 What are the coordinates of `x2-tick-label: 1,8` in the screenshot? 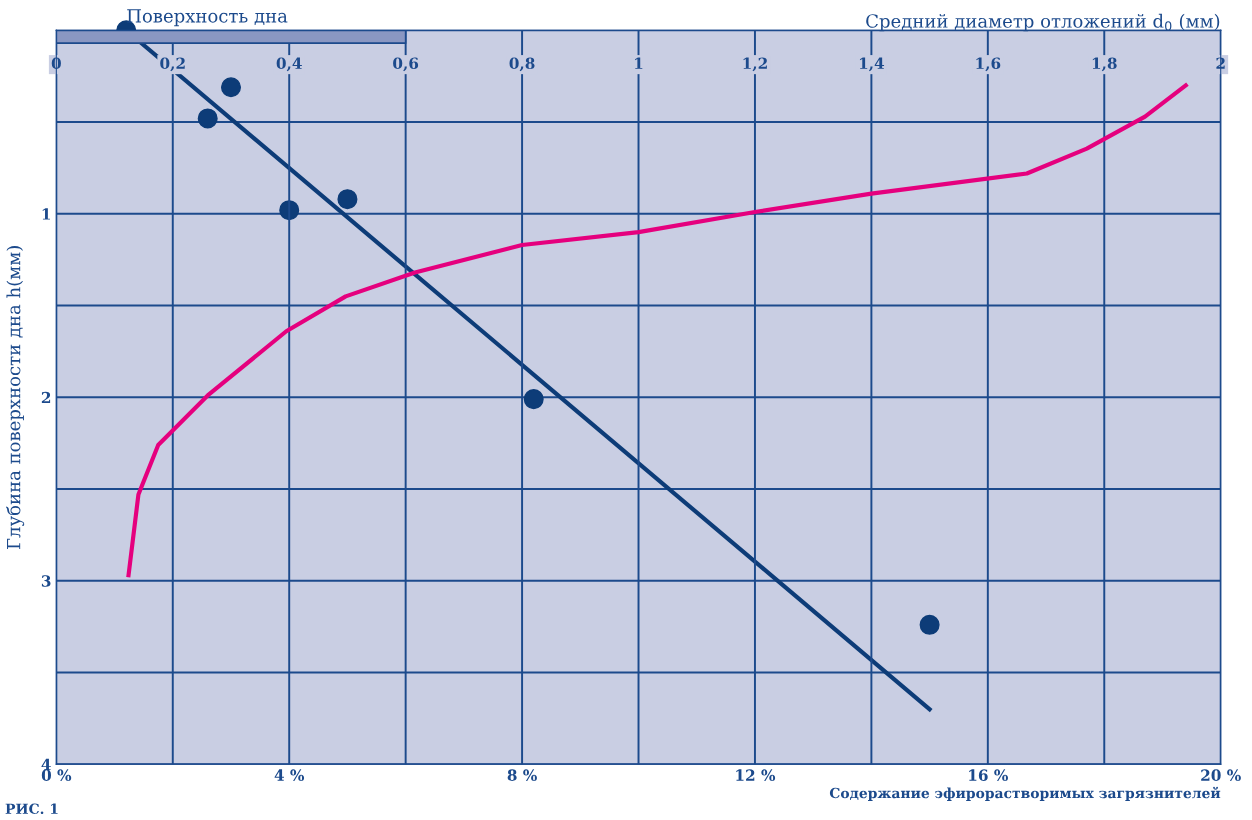 It's located at (1104, 64).